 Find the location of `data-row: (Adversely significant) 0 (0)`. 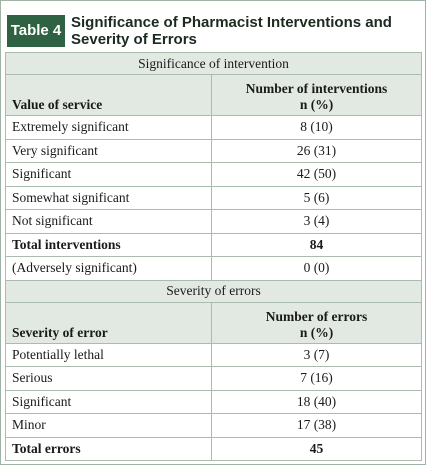

data-row: (Adversely significant) 0 (0) is located at coordinates (214, 268).